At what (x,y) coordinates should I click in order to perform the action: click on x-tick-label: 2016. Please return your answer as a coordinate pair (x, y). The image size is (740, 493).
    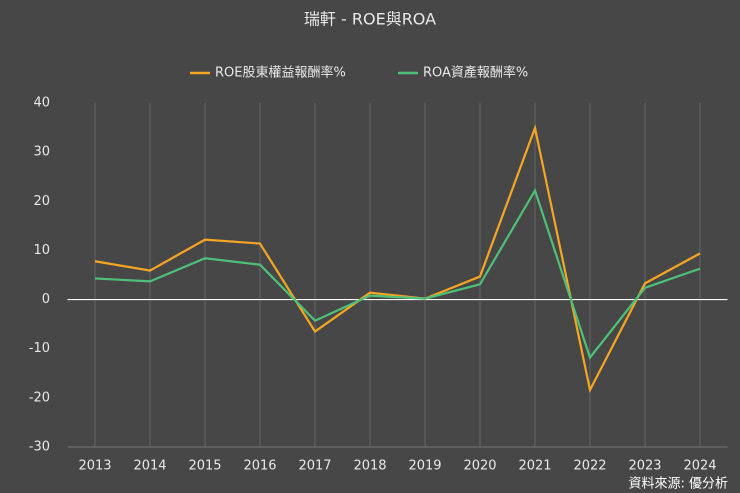
    Looking at the image, I should click on (259, 466).